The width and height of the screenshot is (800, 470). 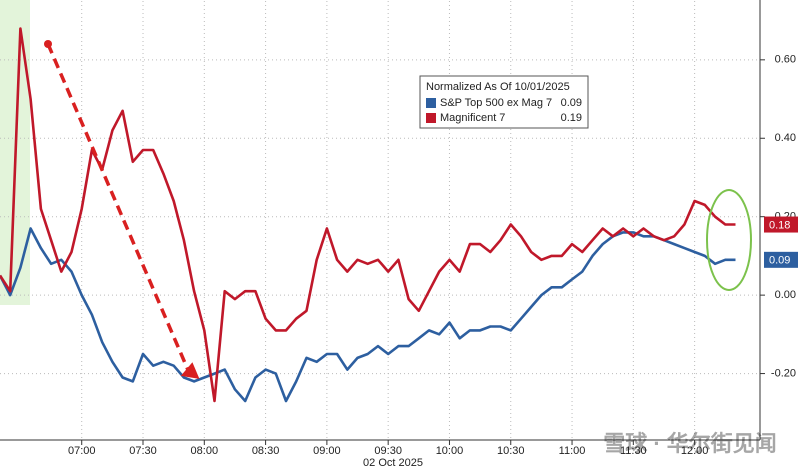 I want to click on x-tick-label: 11:30, so click(x=633, y=451).